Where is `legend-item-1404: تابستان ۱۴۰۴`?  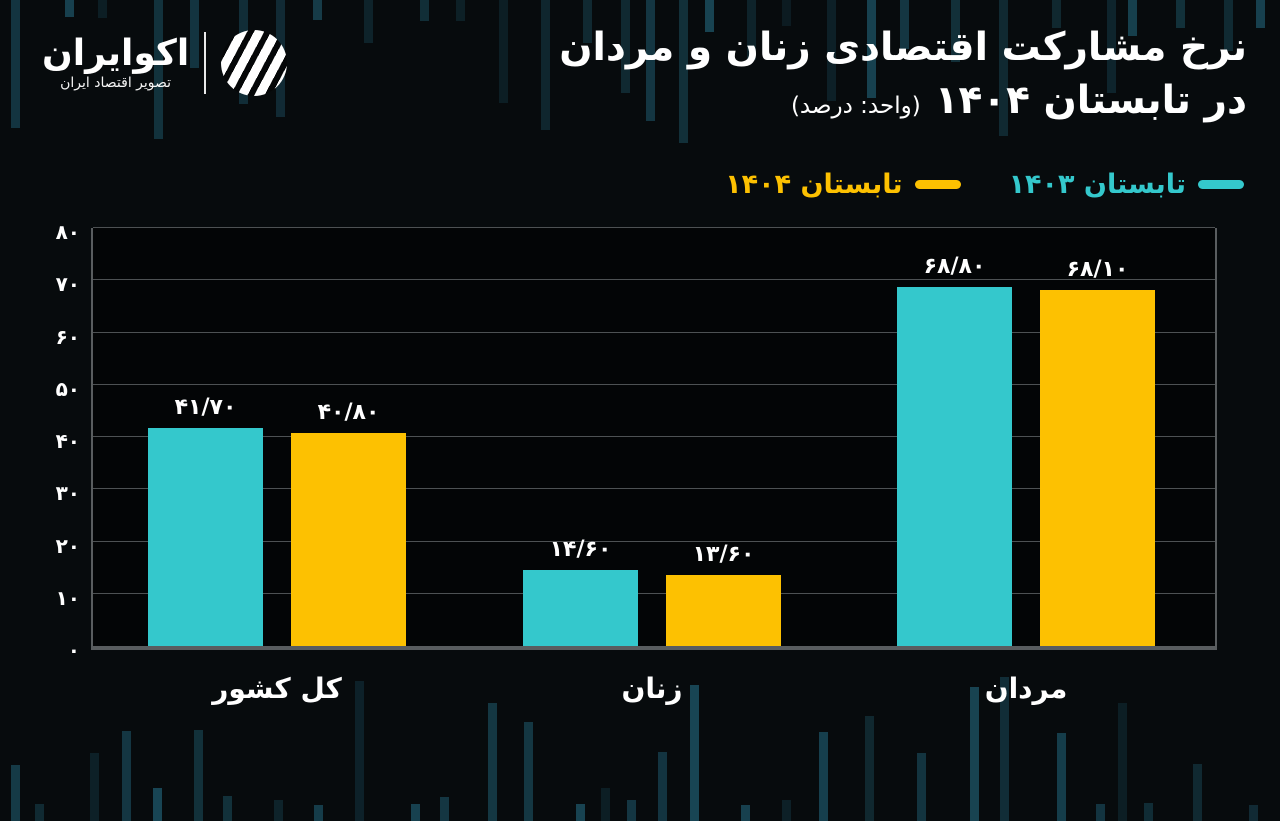
legend-item-1404: تابستان ۱۴۰۴ is located at coordinates (843, 184).